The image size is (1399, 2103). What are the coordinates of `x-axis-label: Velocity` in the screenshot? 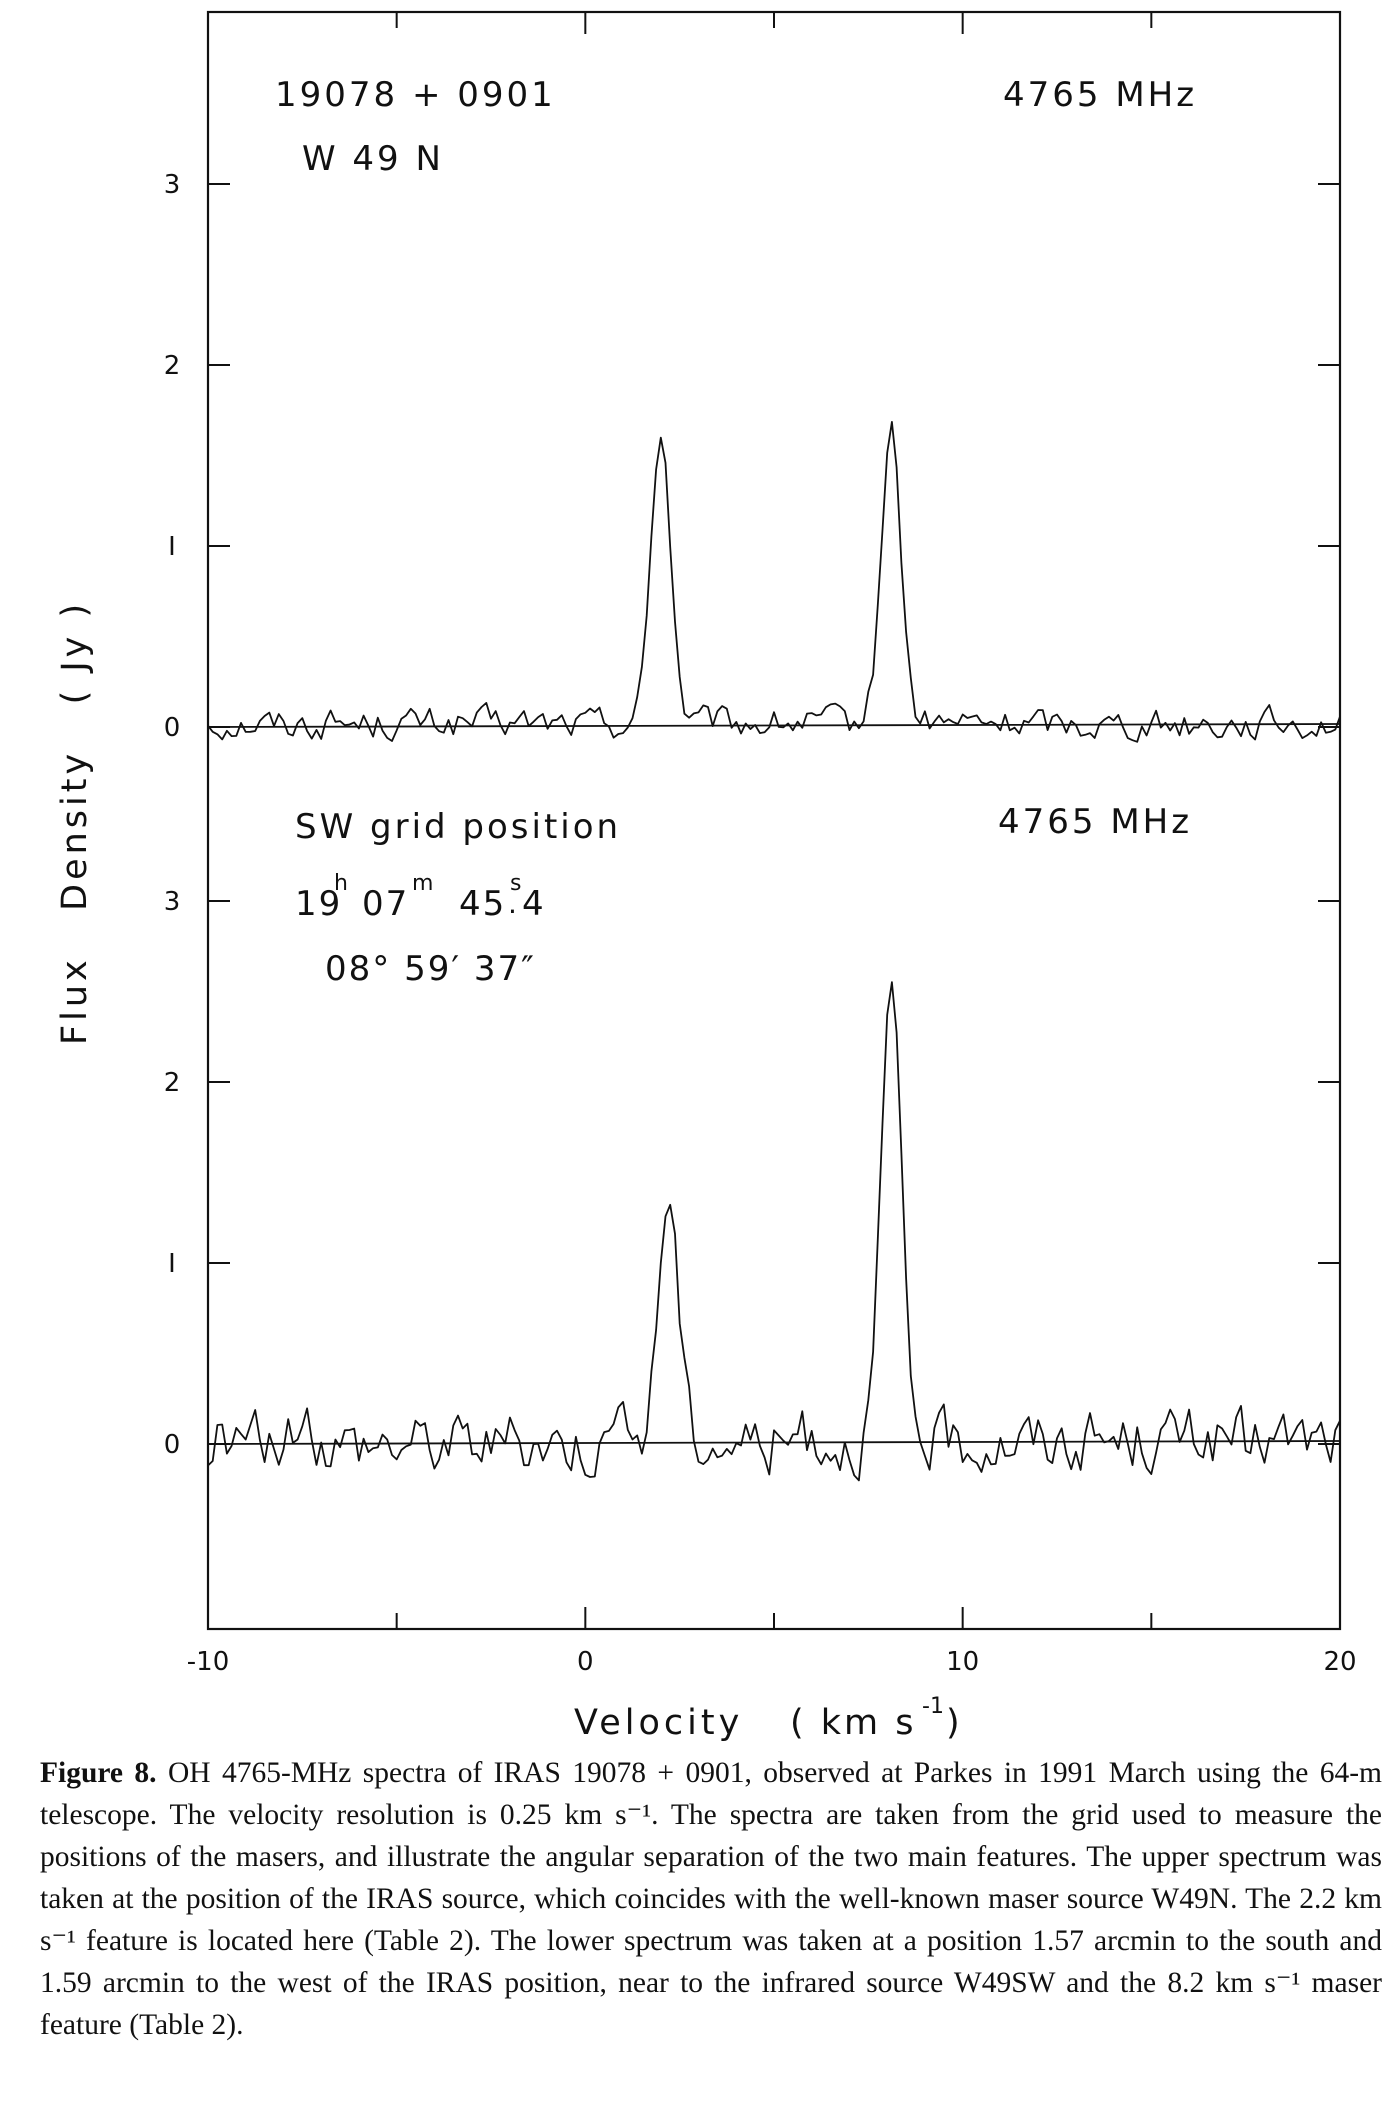 It's located at (658, 1723).